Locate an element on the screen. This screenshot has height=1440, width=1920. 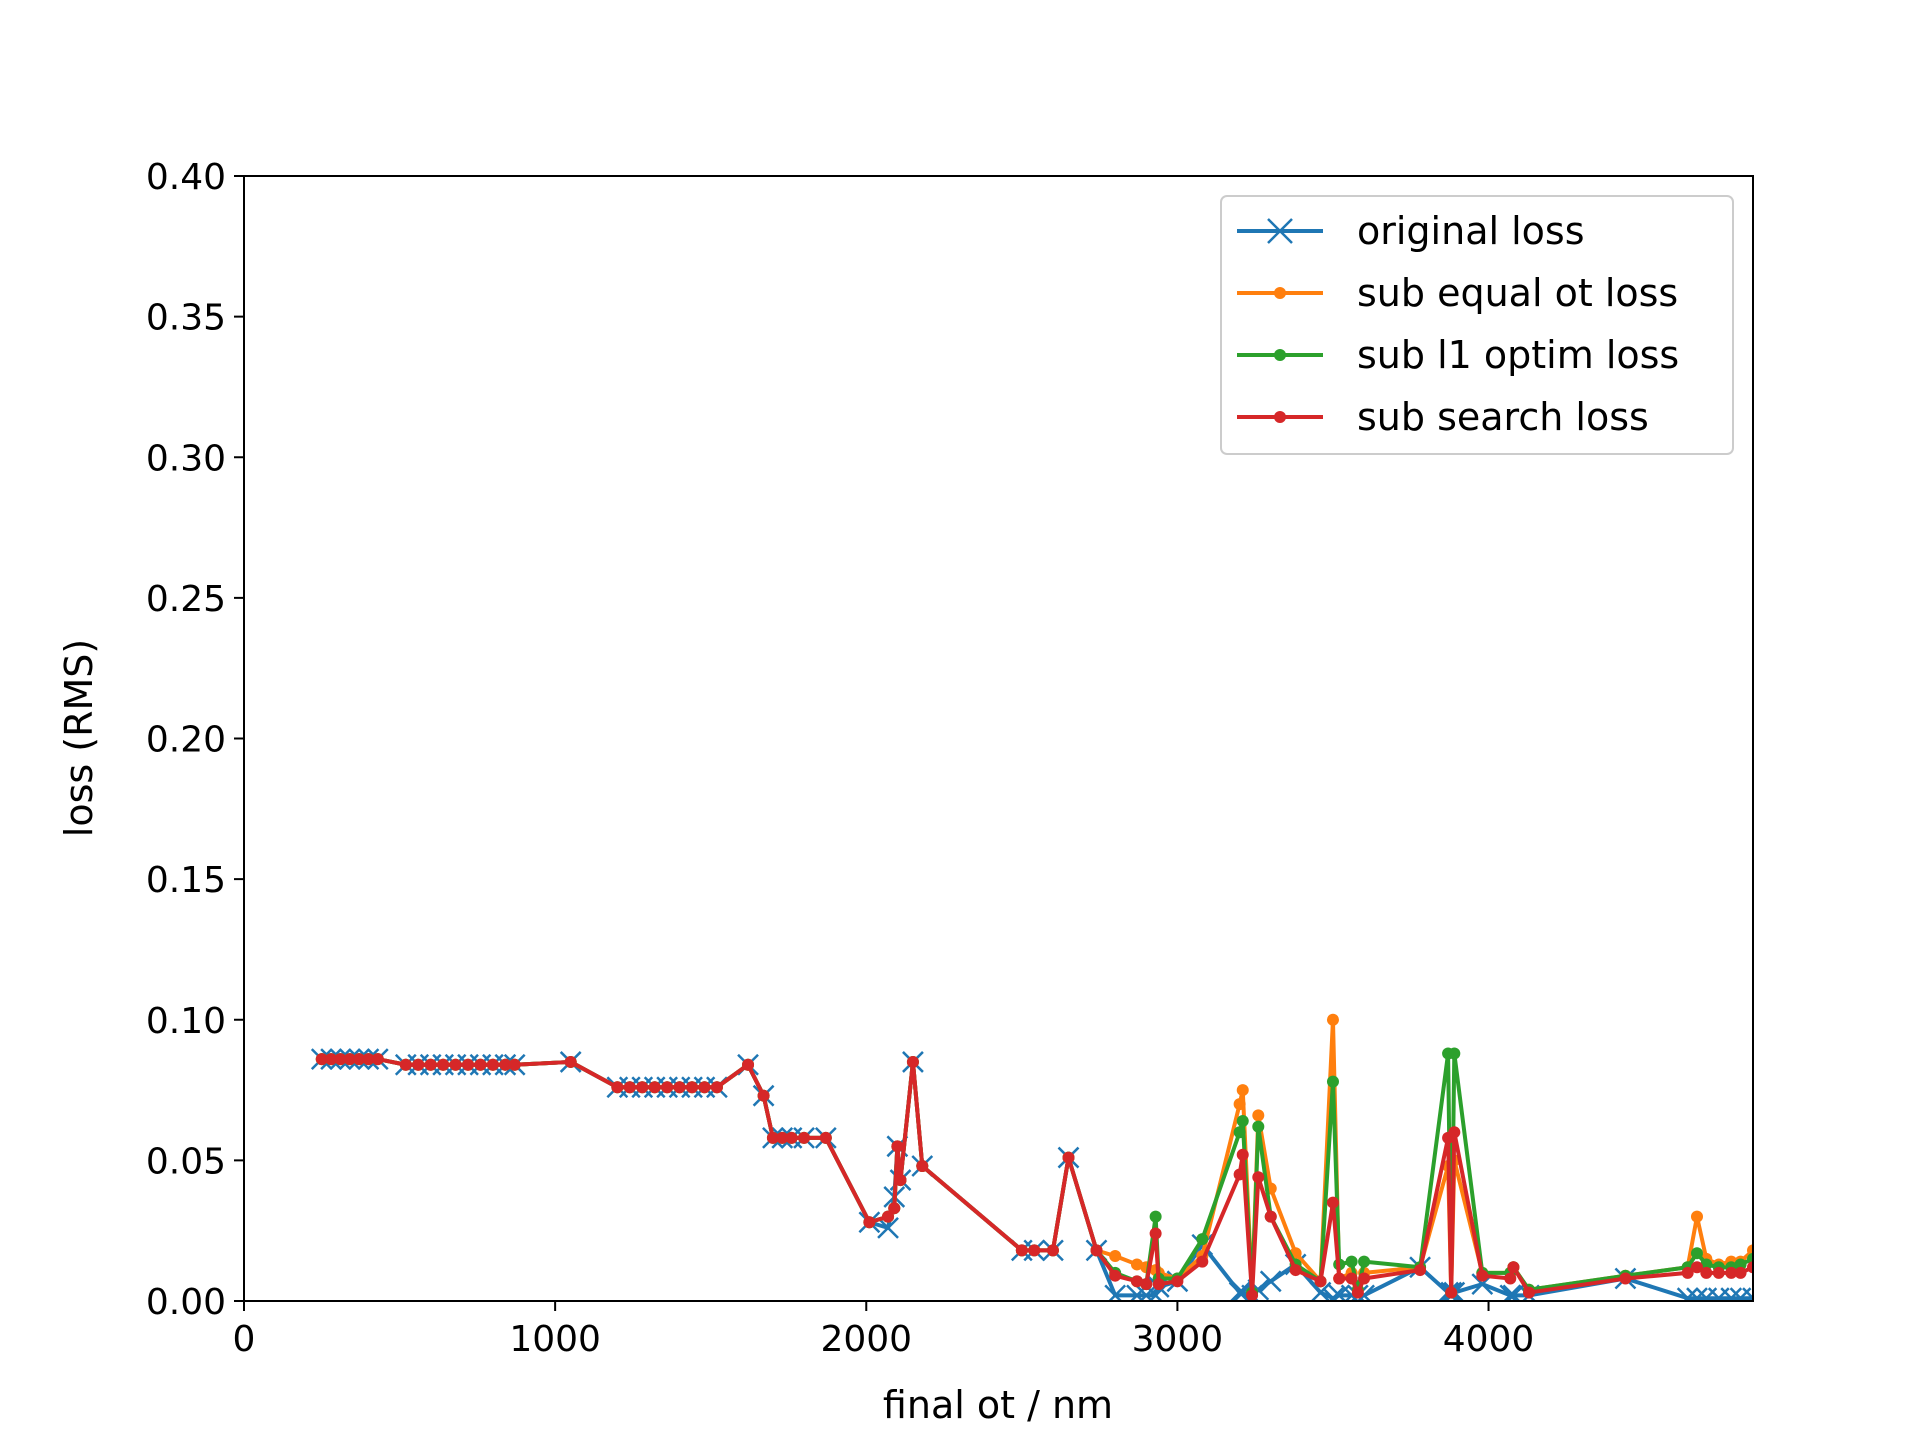
legend-item: sub l1 optim loss is located at coordinates (1458, 355).